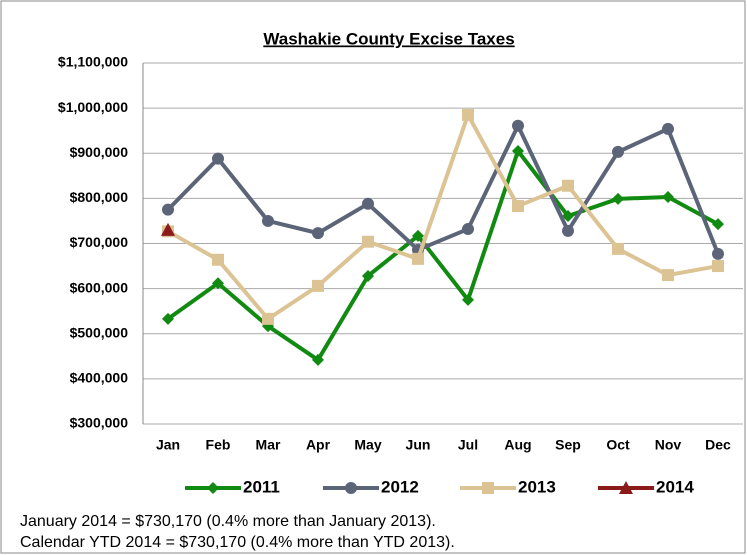  What do you see at coordinates (99, 152) in the screenshot?
I see `y-tick-label: $900,000` at bounding box center [99, 152].